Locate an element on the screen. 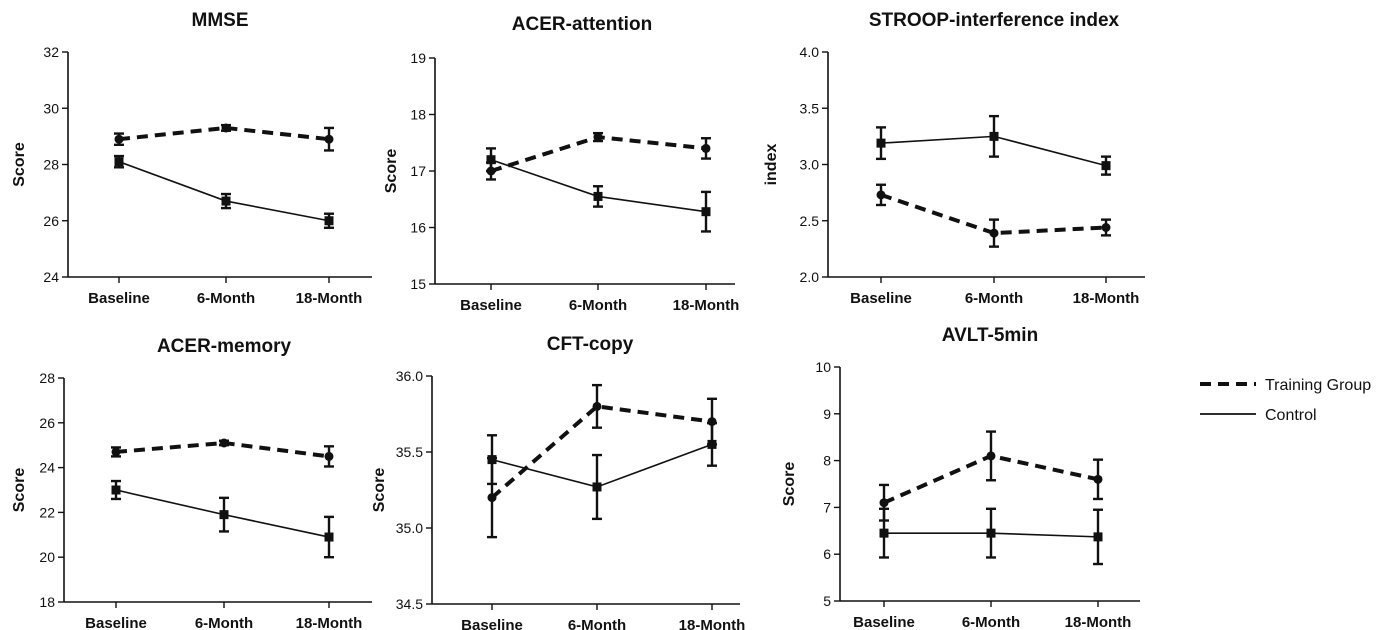 Image resolution: width=1394 pixels, height=630 pixels. y-tick-label: 3.5 is located at coordinates (810, 108).